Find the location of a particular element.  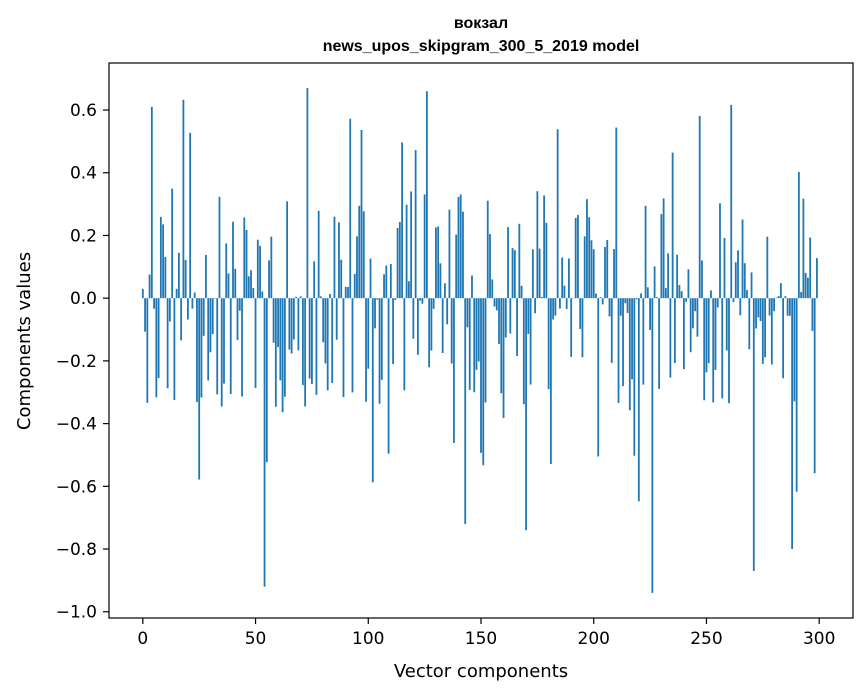

x-tick-label: 100 is located at coordinates (368, 639).